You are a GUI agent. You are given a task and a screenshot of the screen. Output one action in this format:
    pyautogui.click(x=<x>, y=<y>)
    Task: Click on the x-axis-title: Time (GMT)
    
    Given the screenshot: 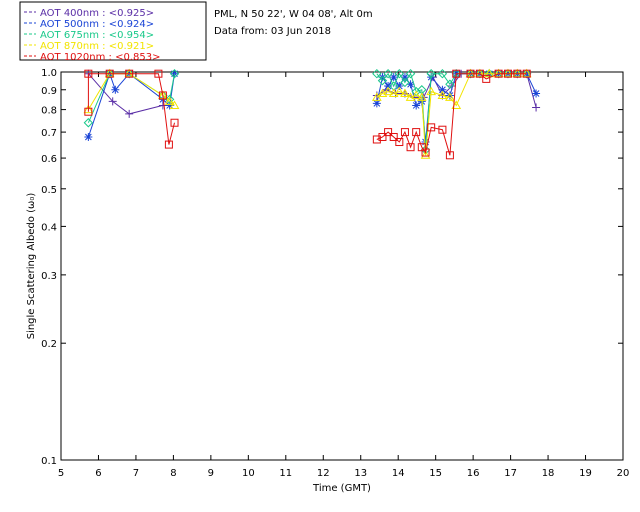 What is the action you would take?
    pyautogui.click(x=341, y=488)
    